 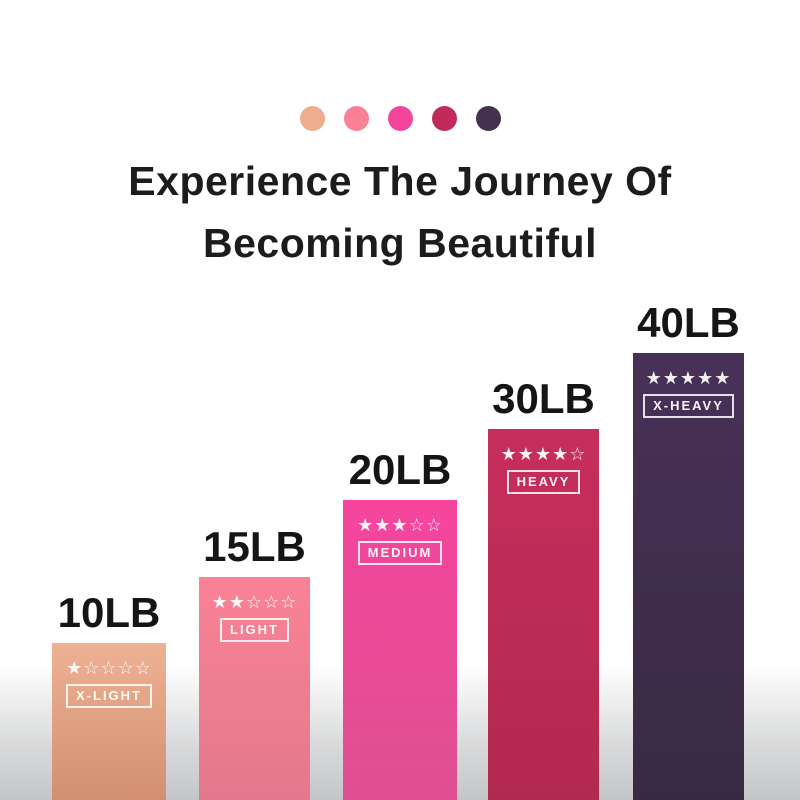 What do you see at coordinates (400, 553) in the screenshot?
I see `bar-level-badge: MEDIUM` at bounding box center [400, 553].